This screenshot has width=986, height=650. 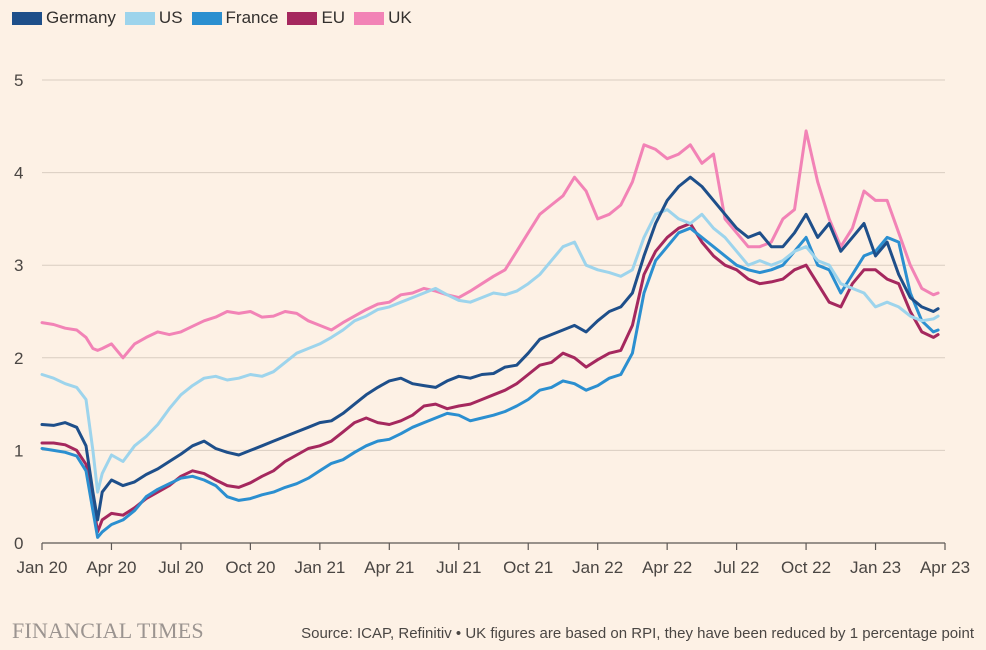 I want to click on y-tick-label: 3, so click(x=18, y=265).